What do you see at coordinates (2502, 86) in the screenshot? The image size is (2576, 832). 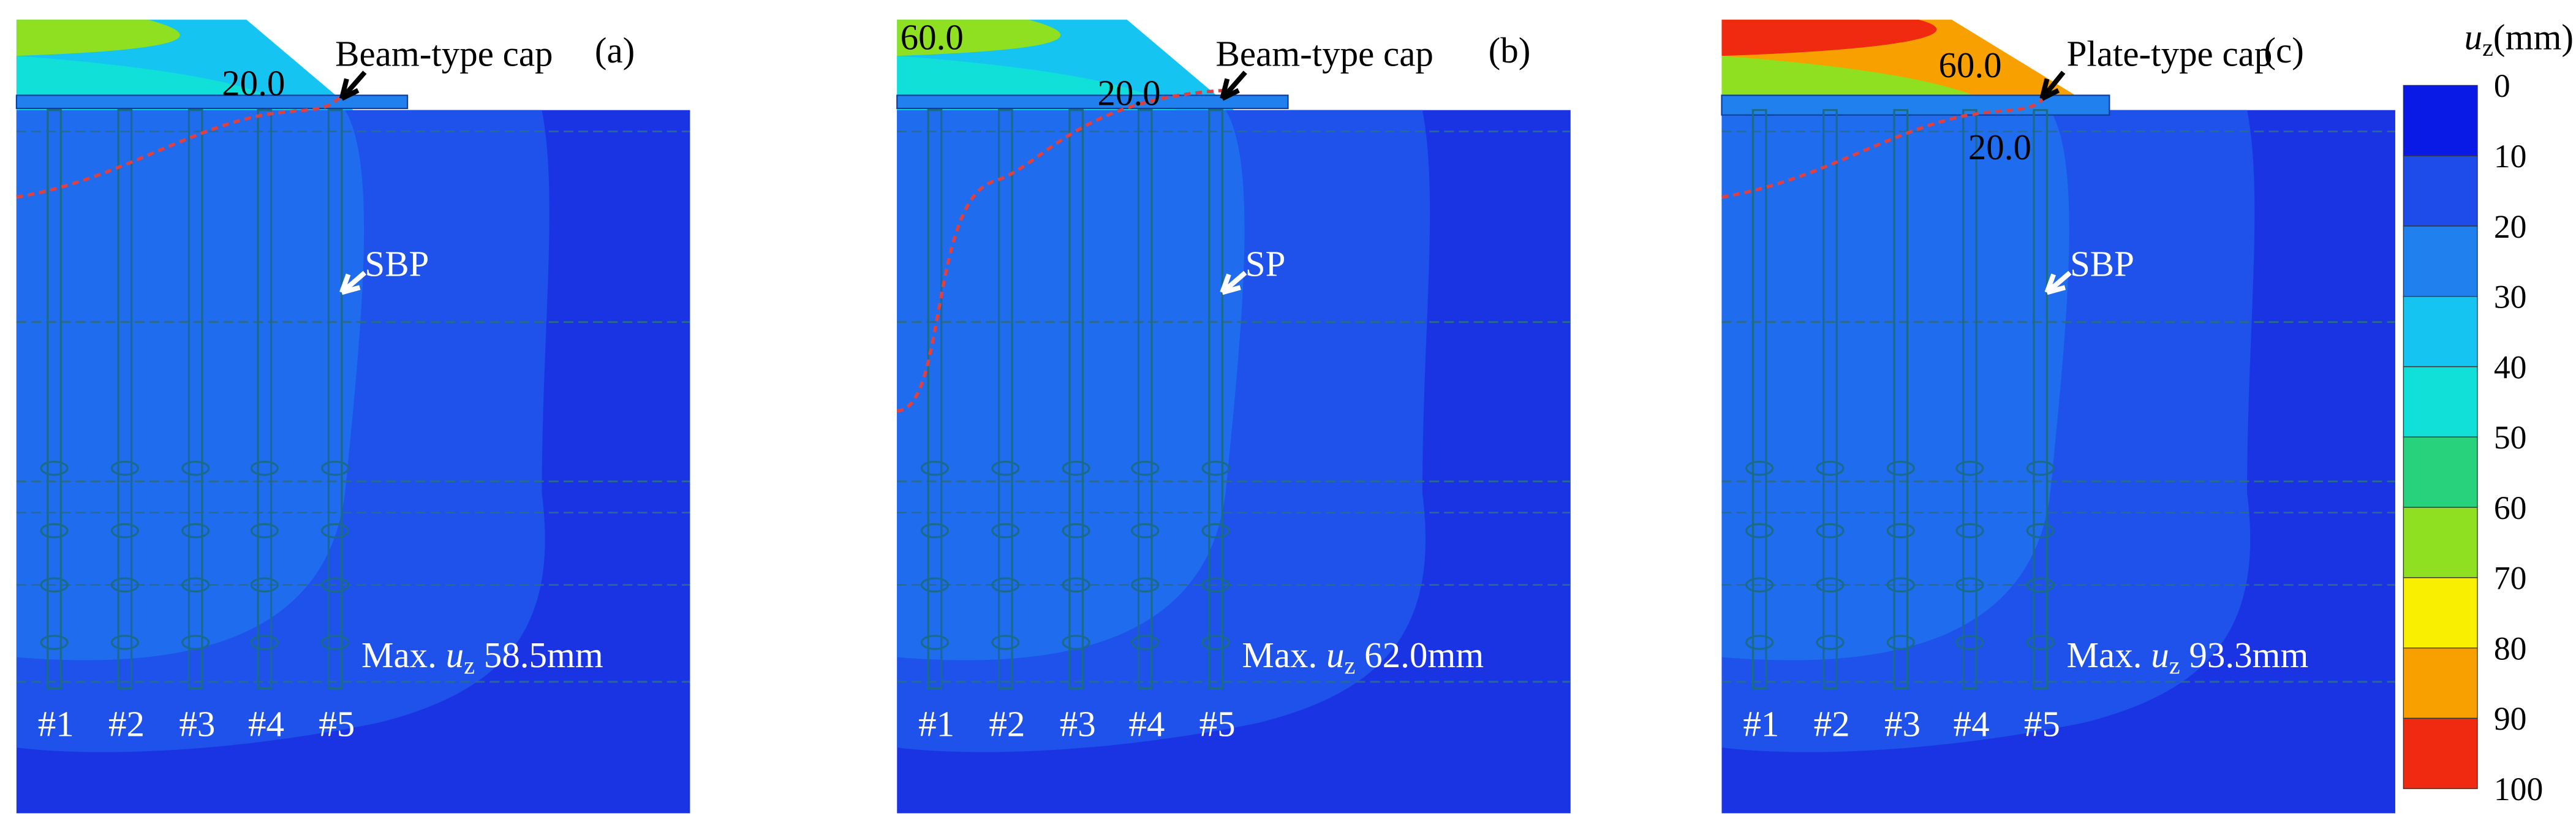 I see `colorbar-tick-label: 0` at bounding box center [2502, 86].